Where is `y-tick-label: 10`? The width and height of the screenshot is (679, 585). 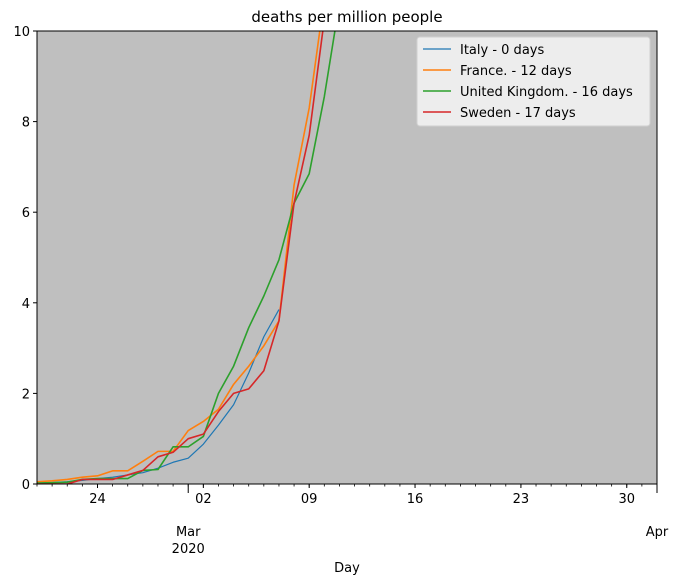
y-tick-label: 10 is located at coordinates (21, 32).